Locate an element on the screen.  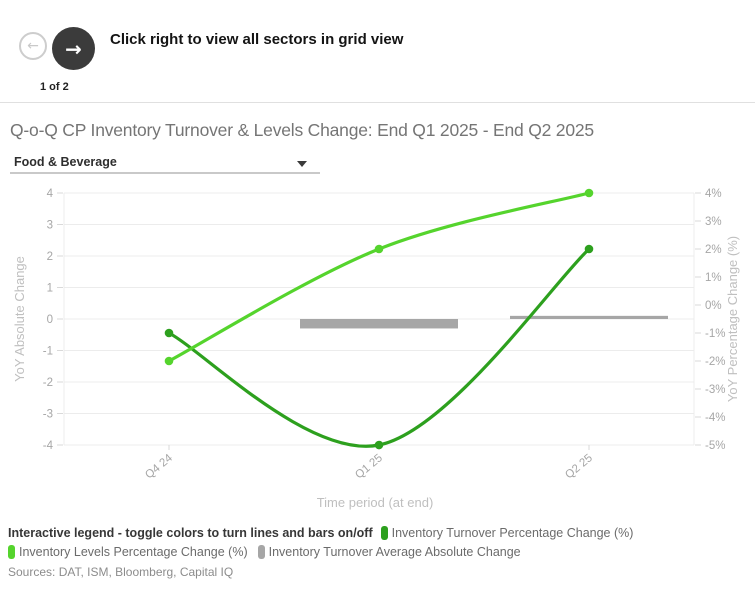
sector-dropdown: Food & Beverage is located at coordinates (165, 163).